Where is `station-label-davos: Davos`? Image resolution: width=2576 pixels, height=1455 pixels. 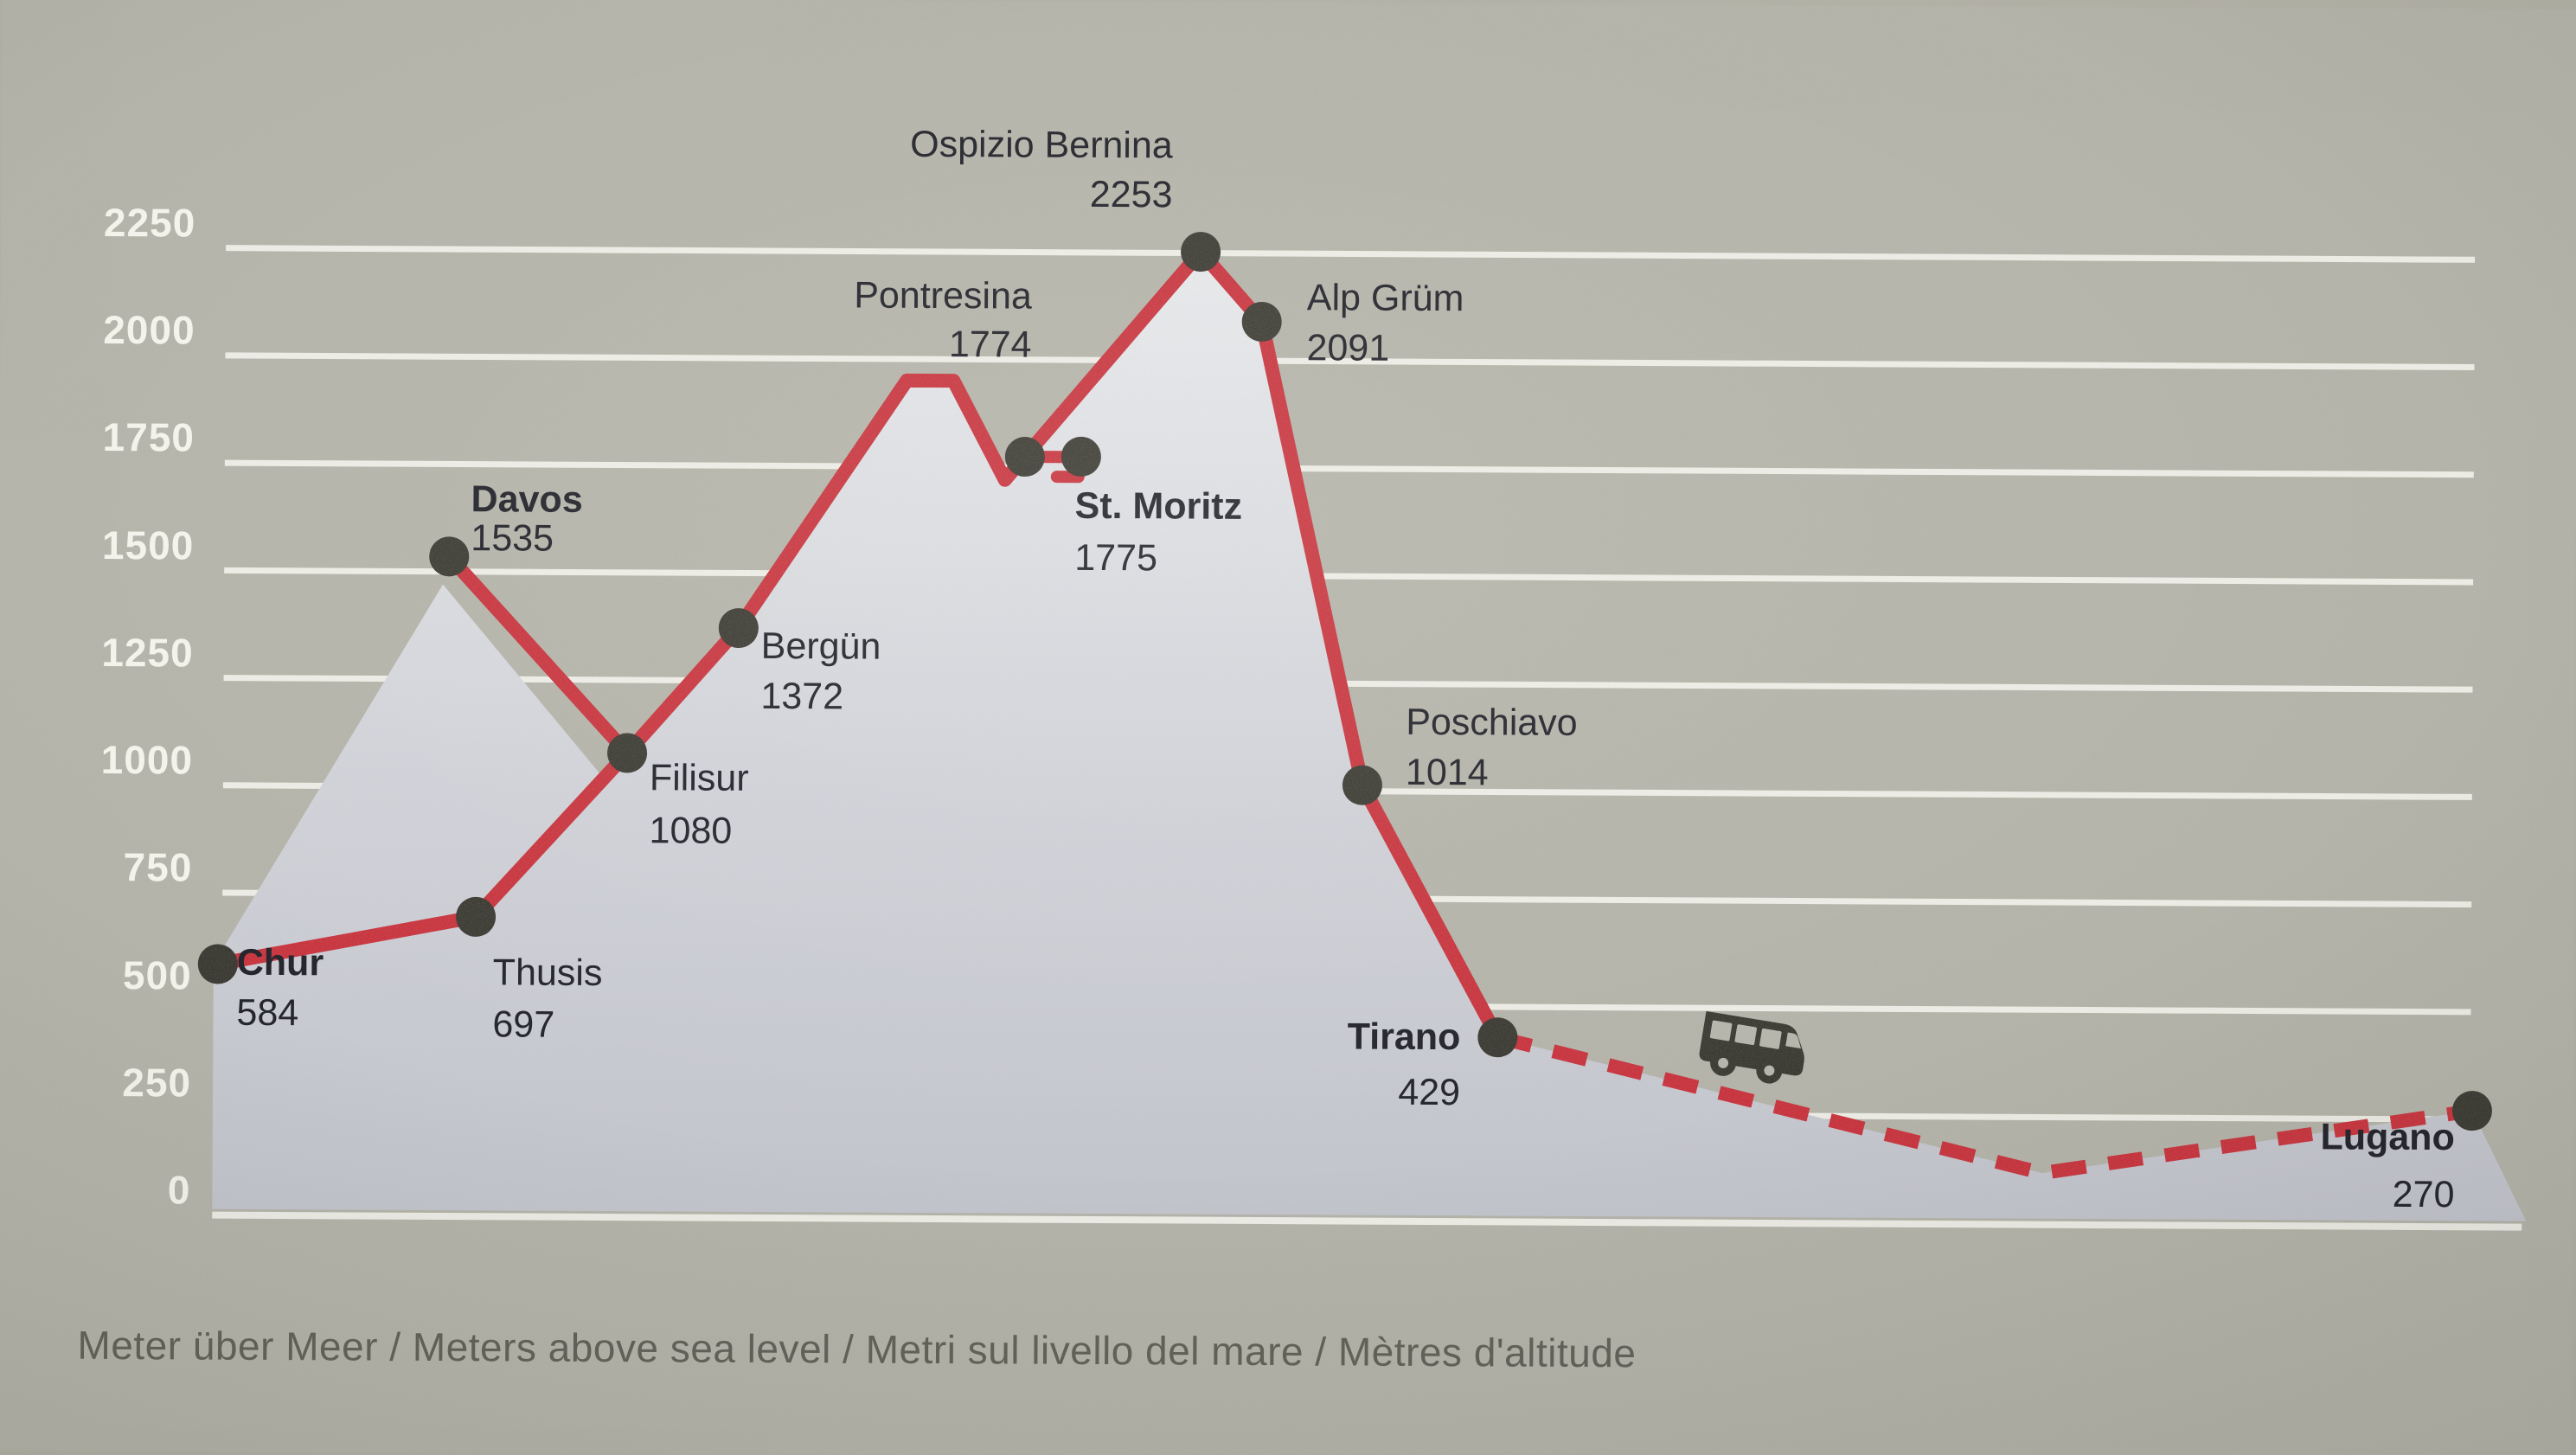
station-label-davos: Davos is located at coordinates (527, 499).